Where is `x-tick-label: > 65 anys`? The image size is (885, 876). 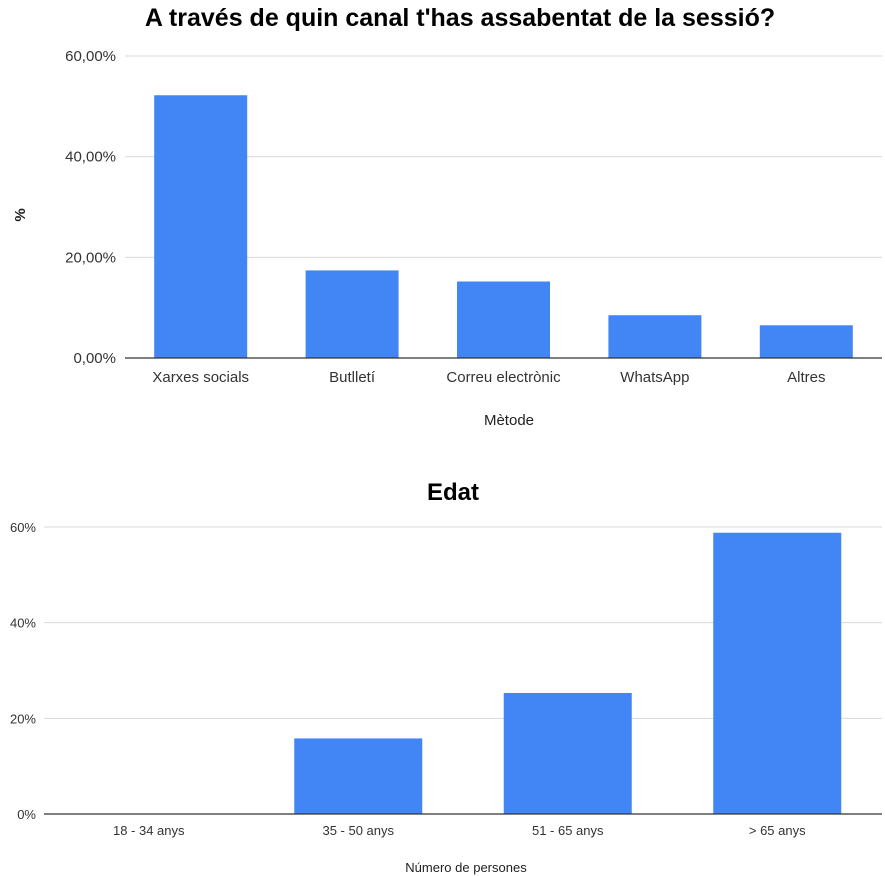 x-tick-label: > 65 anys is located at coordinates (777, 830).